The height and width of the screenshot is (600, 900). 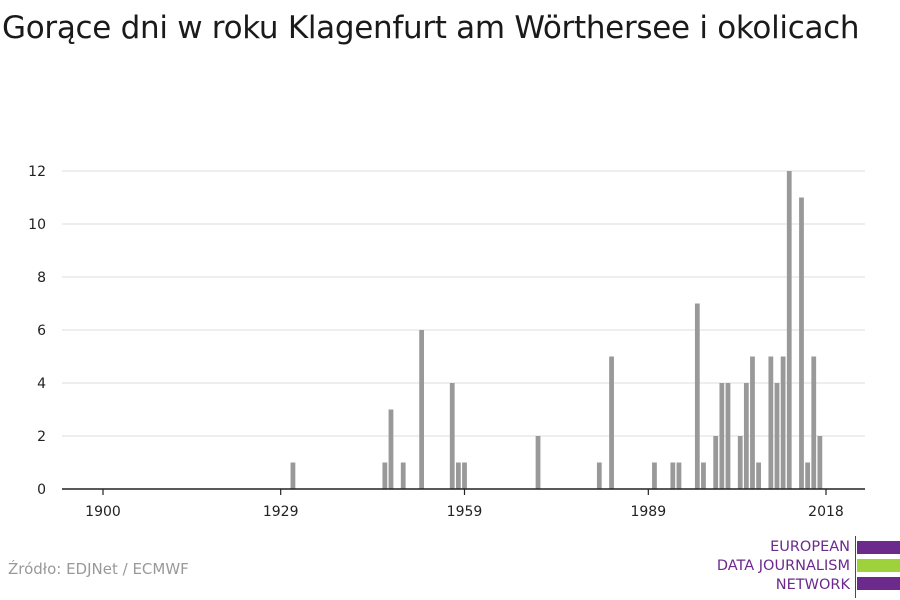 I want to click on y-tick-label: 6, so click(x=41, y=331).